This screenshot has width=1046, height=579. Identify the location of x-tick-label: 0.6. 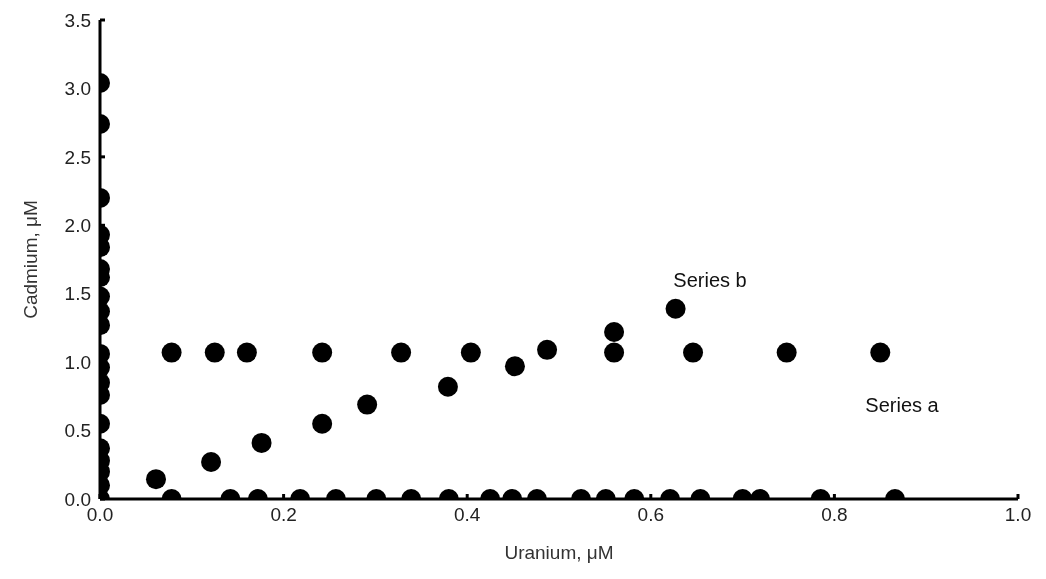
(651, 515).